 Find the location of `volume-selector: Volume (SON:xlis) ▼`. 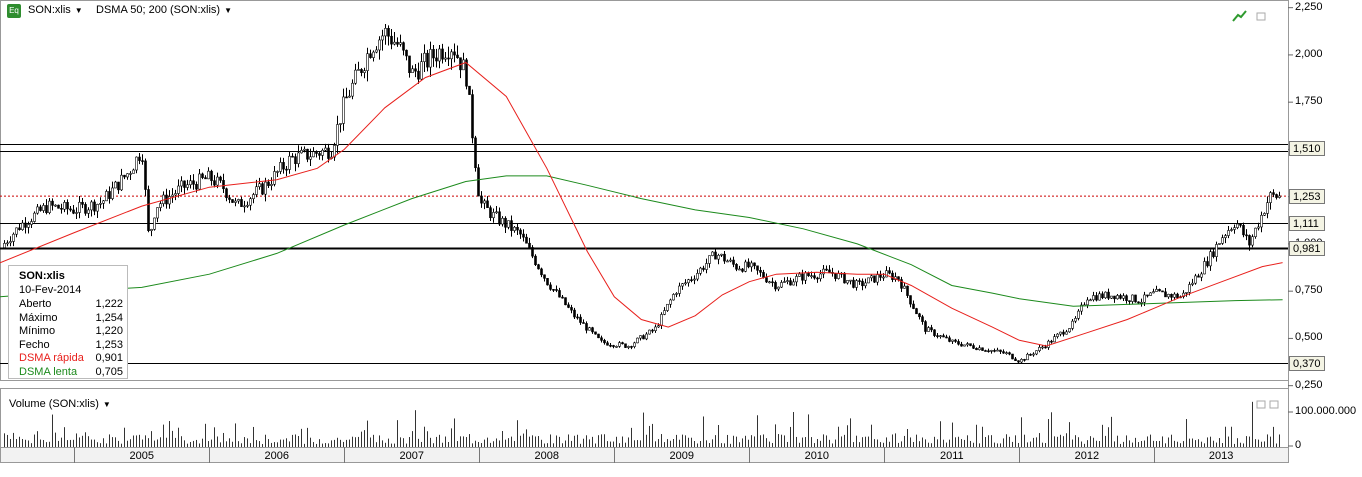

volume-selector: Volume (SON:xlis) ▼ is located at coordinates (60, 404).